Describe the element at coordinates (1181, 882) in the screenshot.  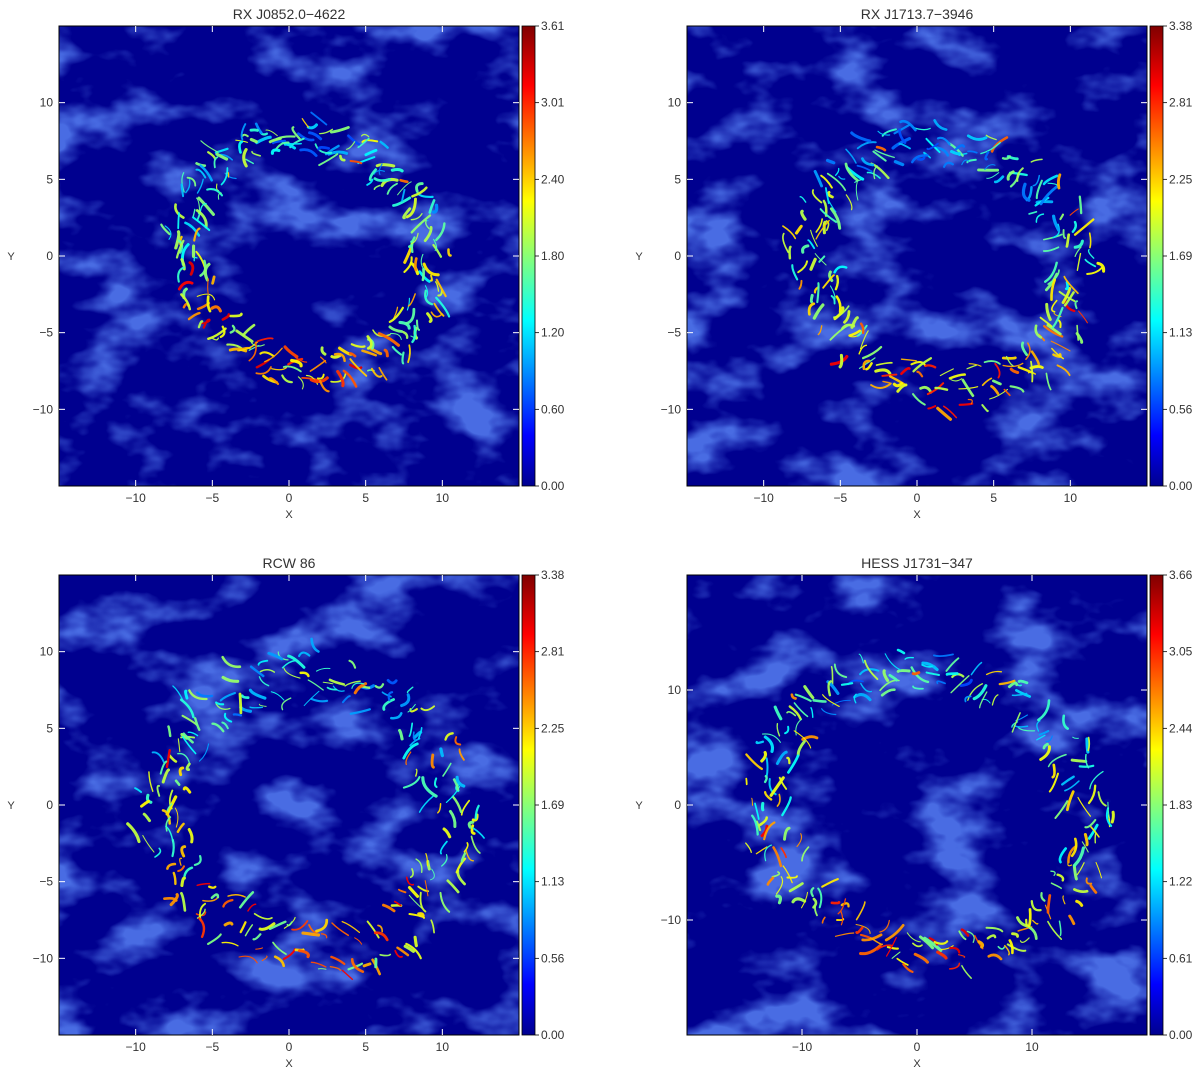
I see `colorbar-tick-label: 1.22` at that location.